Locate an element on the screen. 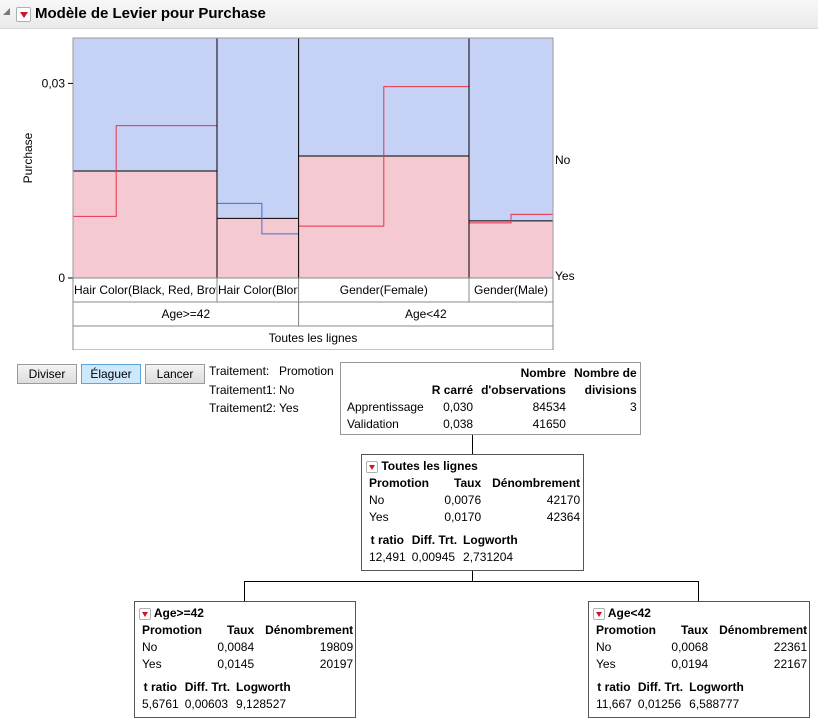  node-title: Age>=42 is located at coordinates (178, 613).